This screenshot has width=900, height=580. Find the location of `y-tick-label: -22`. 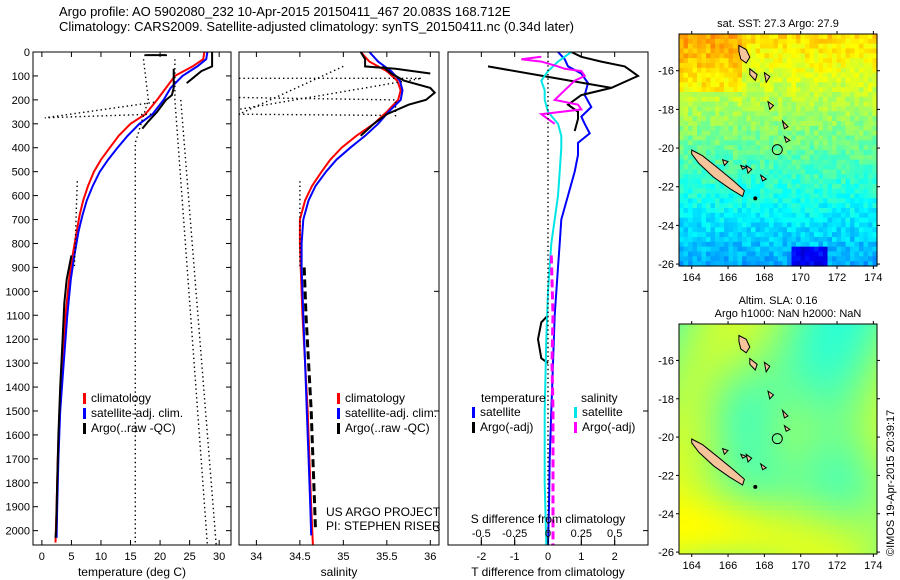

y-tick-label: -22 is located at coordinates (666, 188).